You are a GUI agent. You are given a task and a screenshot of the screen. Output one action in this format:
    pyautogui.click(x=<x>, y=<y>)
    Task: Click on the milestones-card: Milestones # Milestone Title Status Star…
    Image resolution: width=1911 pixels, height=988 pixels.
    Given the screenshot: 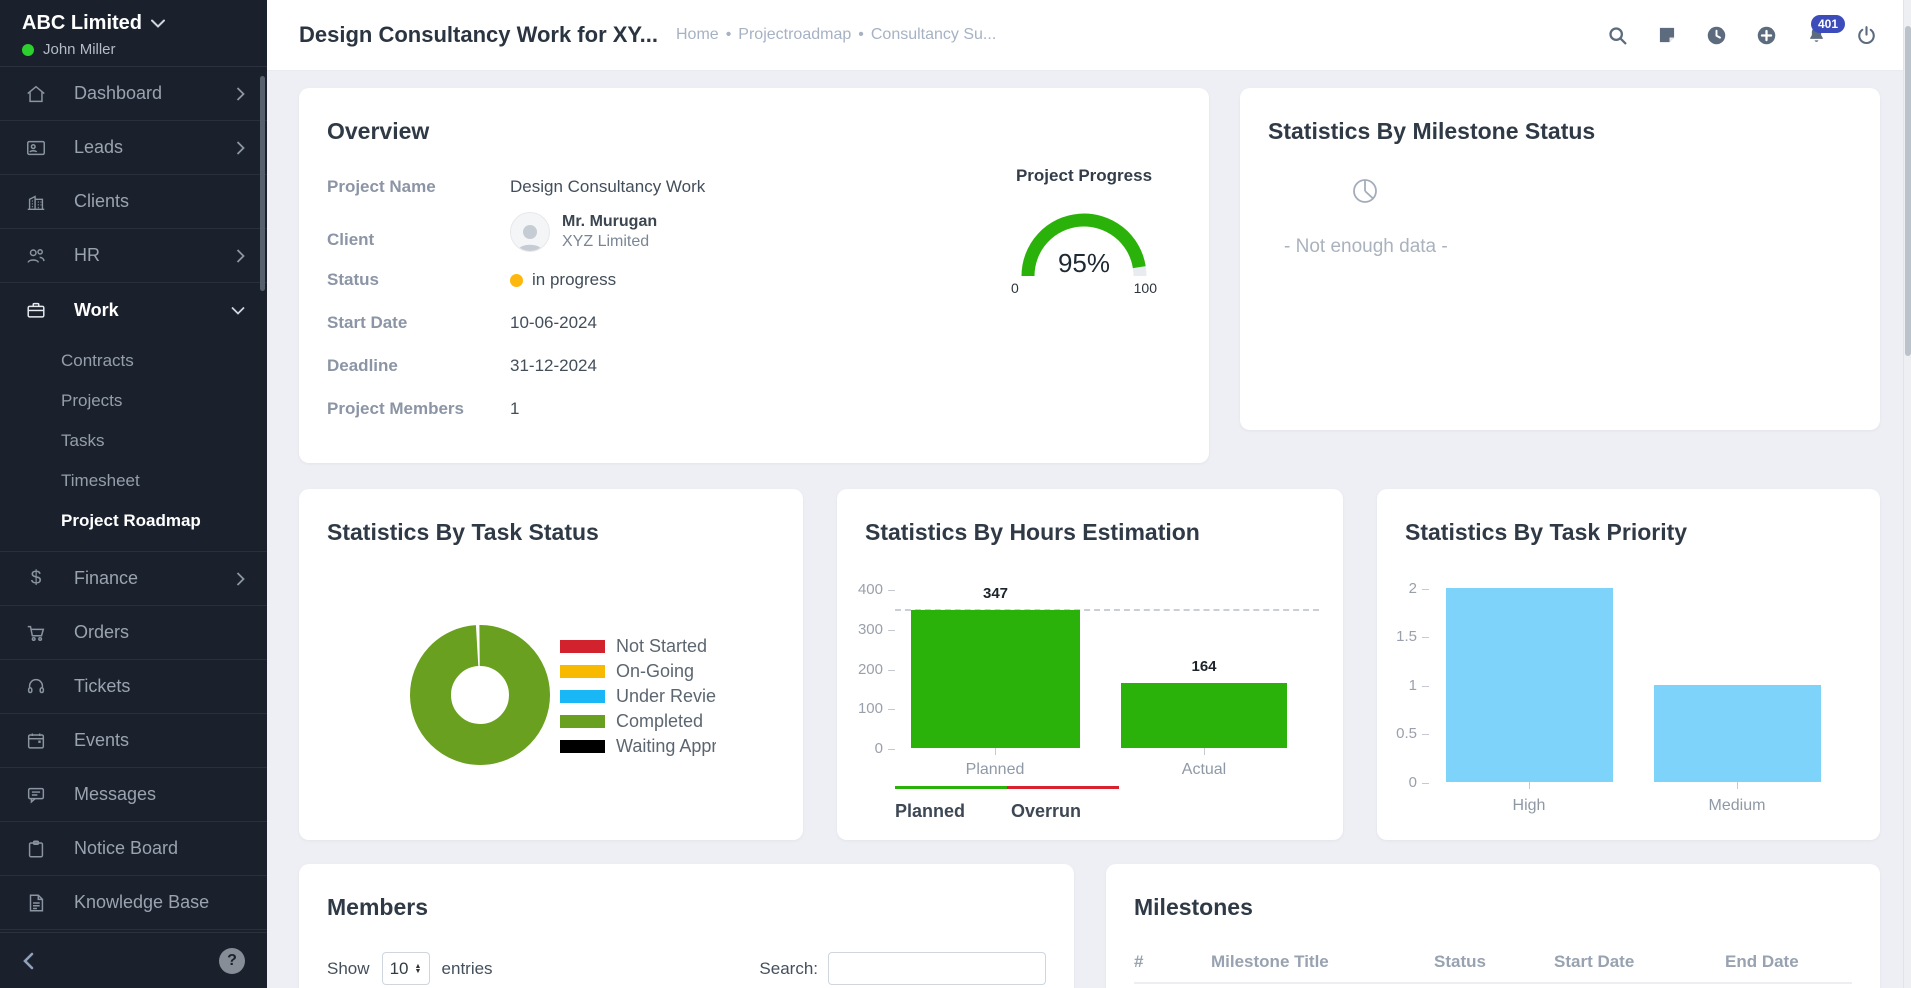 What is the action you would take?
    pyautogui.click(x=1493, y=926)
    